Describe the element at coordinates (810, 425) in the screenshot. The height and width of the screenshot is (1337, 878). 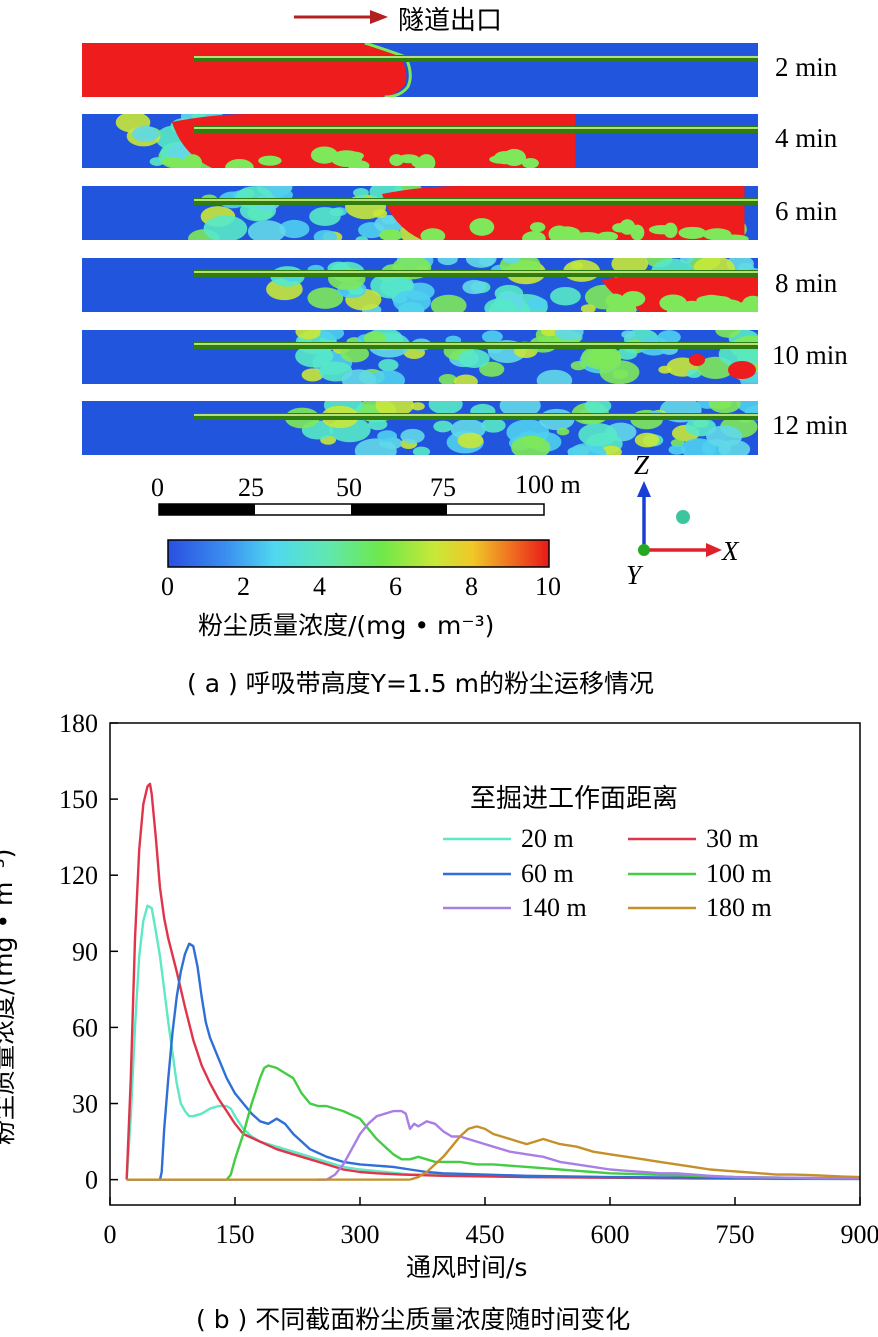
I see `time-label: 12 min` at that location.